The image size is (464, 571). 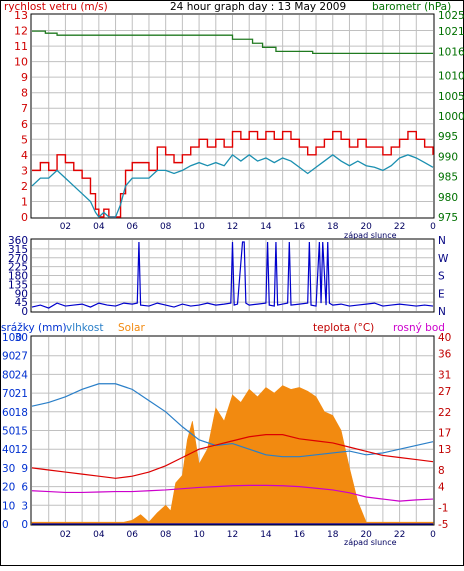 What do you see at coordinates (451, 97) in the screenshot?
I see `tick-label: 1005` at bounding box center [451, 97].